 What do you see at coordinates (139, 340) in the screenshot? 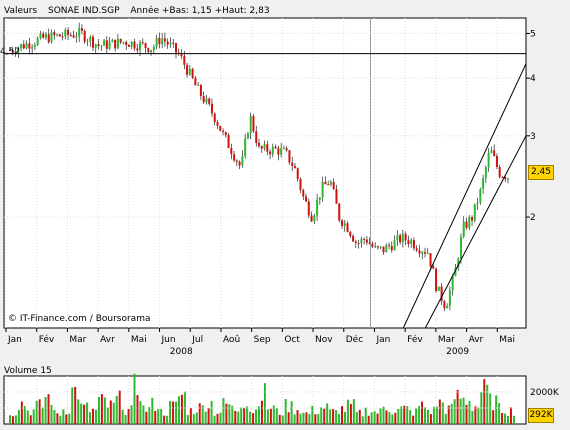
I see `month-label: Mai` at bounding box center [139, 340].